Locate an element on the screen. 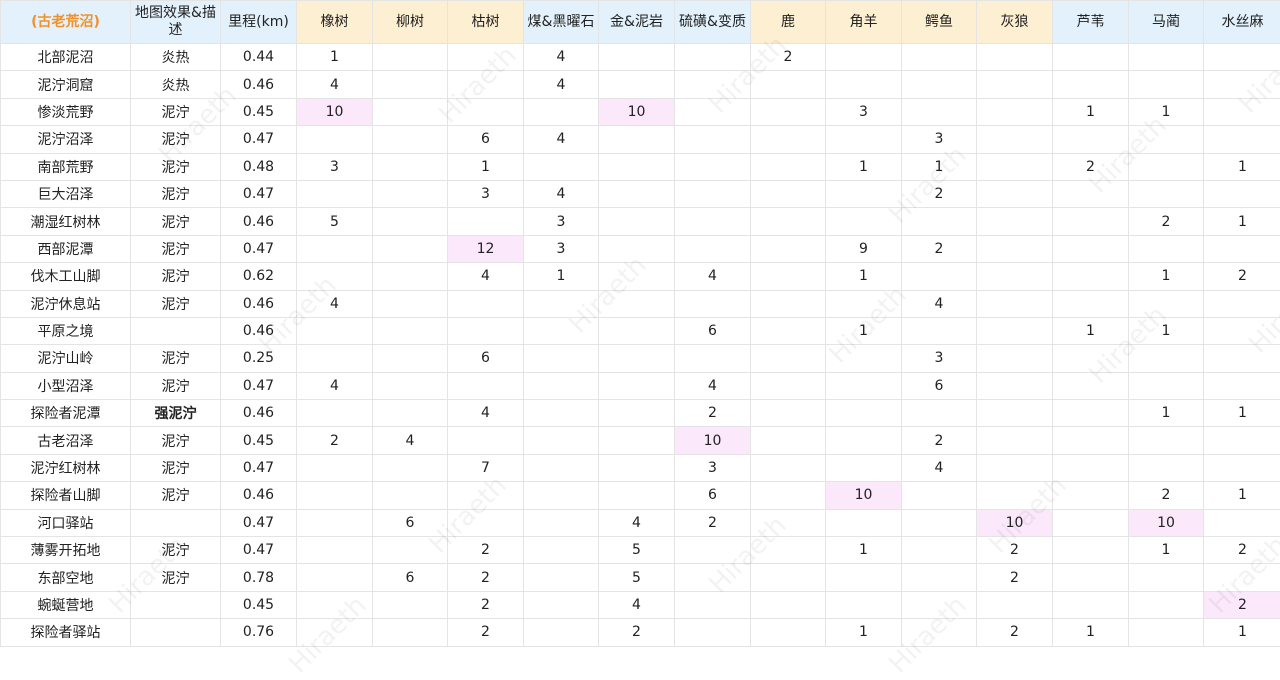 Image resolution: width=1280 pixels, height=680 pixels. location-name-cell: 探险者山脚 is located at coordinates (66, 495).